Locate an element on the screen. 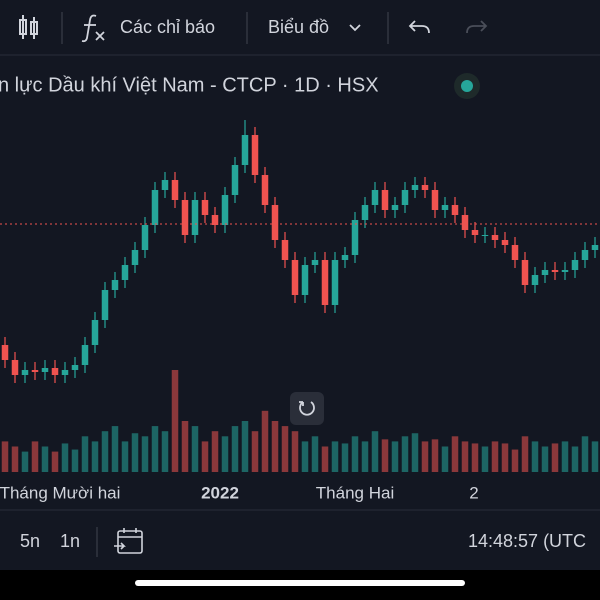 The width and height of the screenshot is (600, 600). status-dot is located at coordinates (467, 86).